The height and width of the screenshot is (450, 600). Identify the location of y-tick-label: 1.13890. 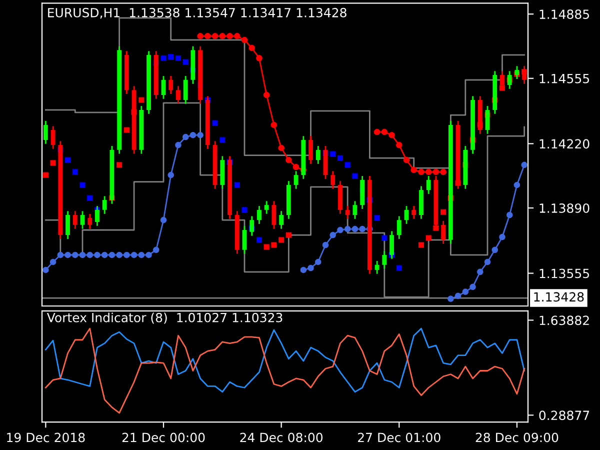
(565, 208).